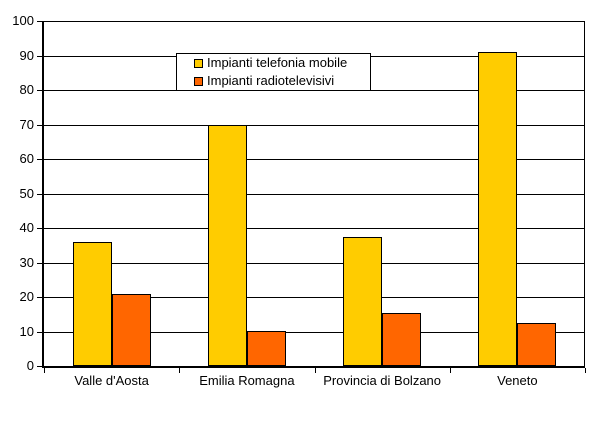 The height and width of the screenshot is (432, 615). I want to click on y-axis-label: 0, so click(30, 365).